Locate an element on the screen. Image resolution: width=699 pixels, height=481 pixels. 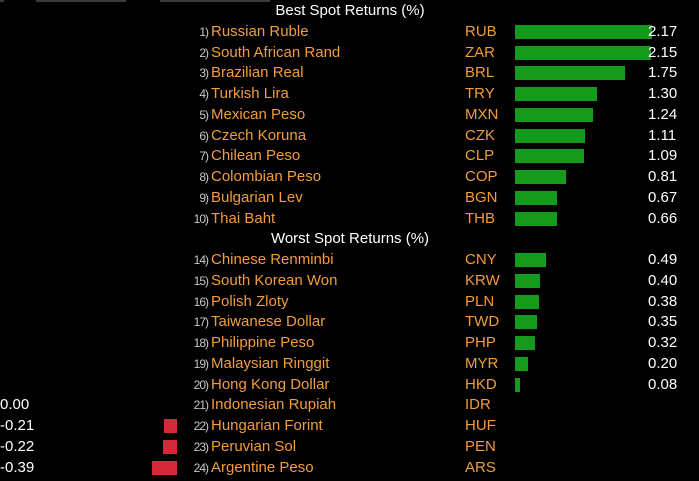
return-value-label: 0.08 is located at coordinates (663, 384).